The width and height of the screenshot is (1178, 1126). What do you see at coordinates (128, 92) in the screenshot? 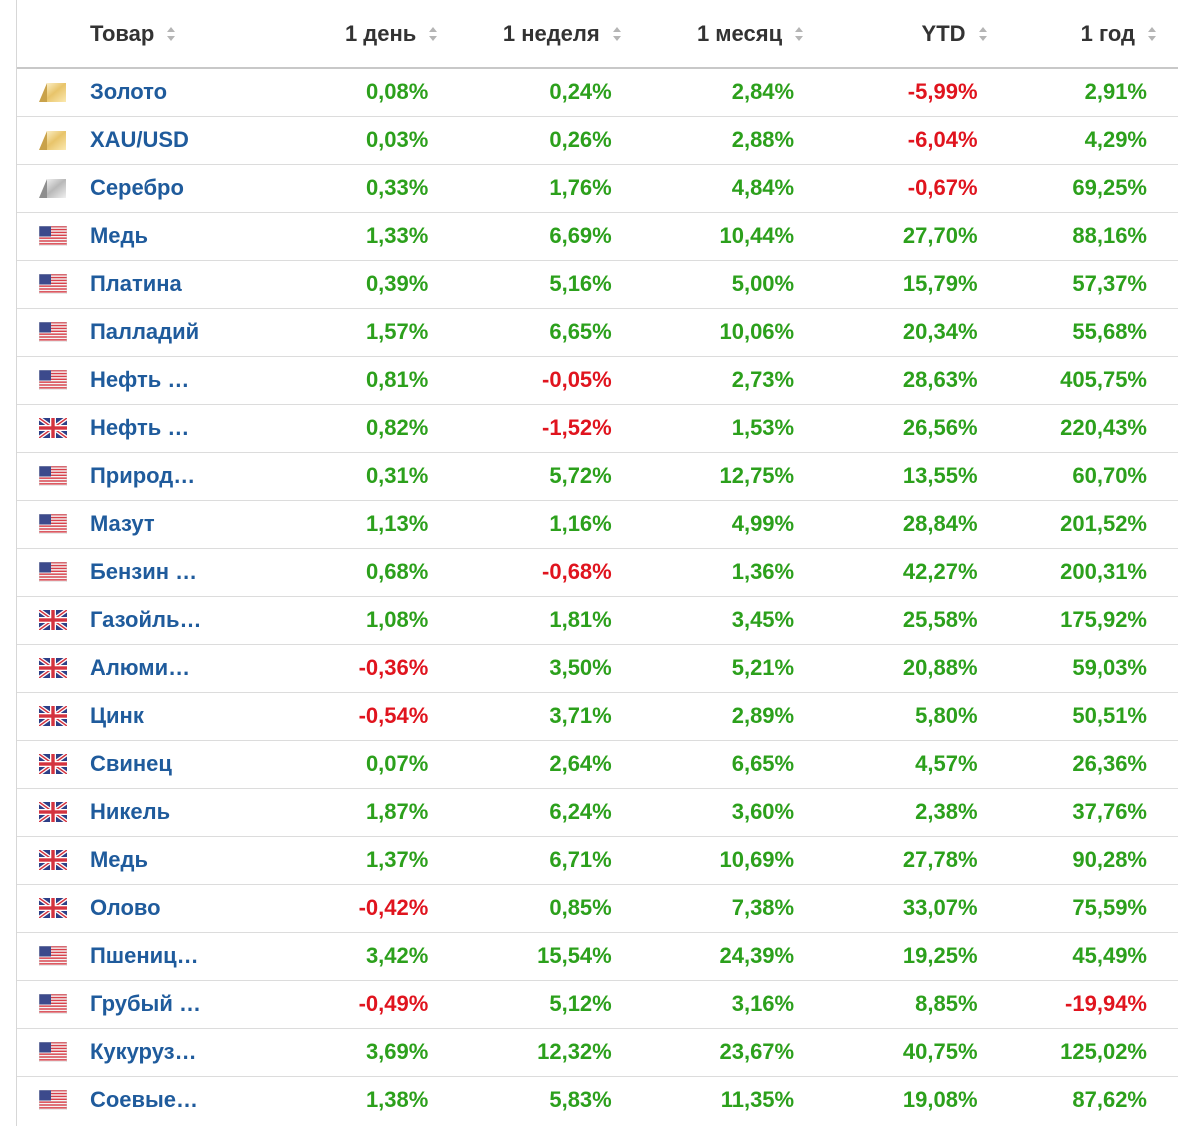
I see `commodity-name-link: Золото` at bounding box center [128, 92].